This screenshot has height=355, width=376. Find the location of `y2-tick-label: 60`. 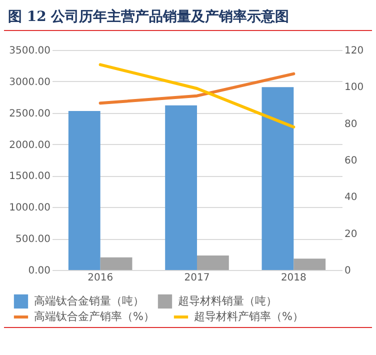

y2-tick-label: 60 is located at coordinates (351, 161).